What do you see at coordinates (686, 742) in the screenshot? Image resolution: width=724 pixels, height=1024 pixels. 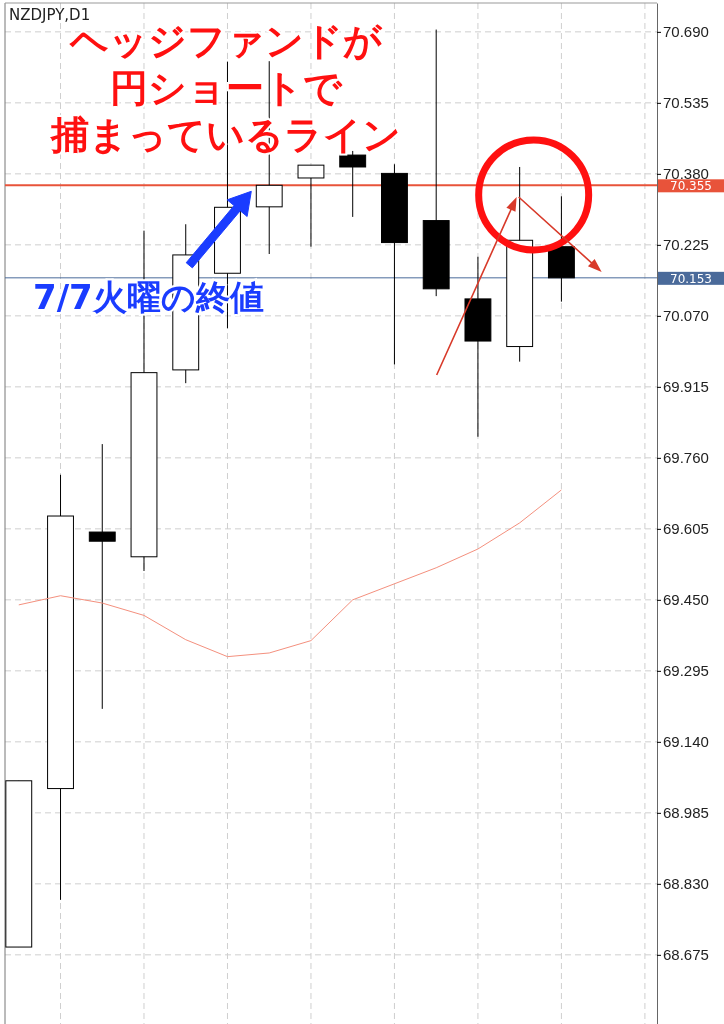 I see `y-tick-label: 69.140` at bounding box center [686, 742].